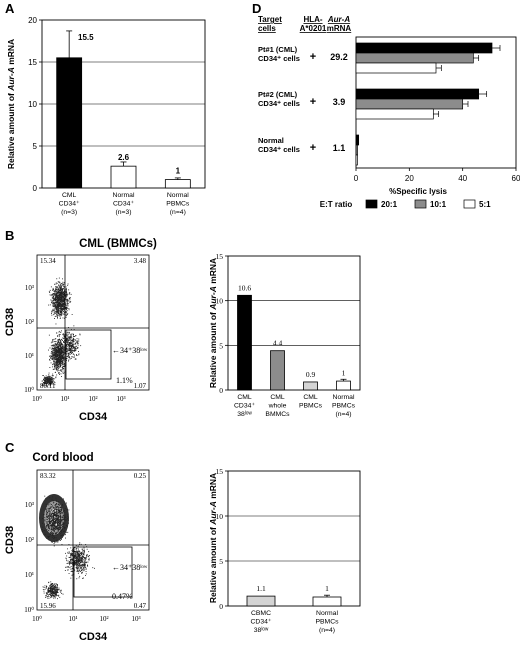  What do you see at coordinates (336, 204) in the screenshot?
I see `legend-title: E:T ratio` at bounding box center [336, 204].